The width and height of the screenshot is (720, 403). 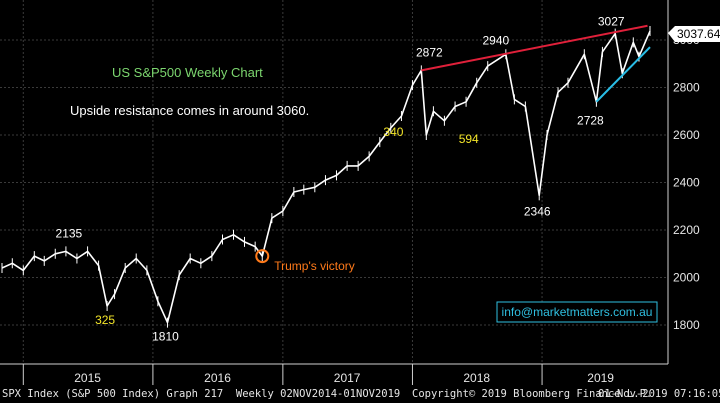 I want to click on y-tick-label: 2200, so click(x=686, y=230).